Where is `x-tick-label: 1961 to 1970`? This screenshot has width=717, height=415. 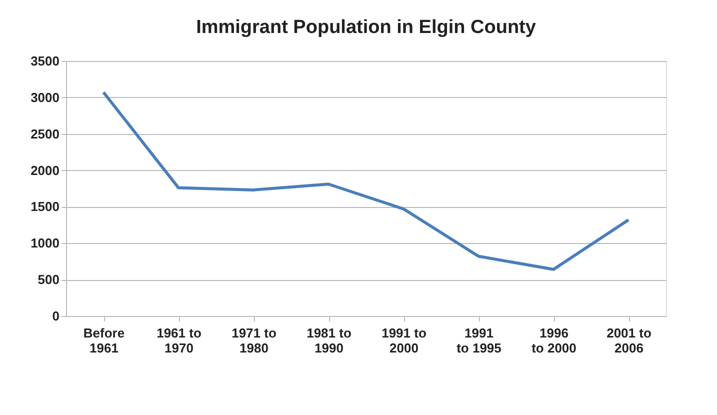 x-tick-label: 1961 to 1970 is located at coordinates (179, 341).